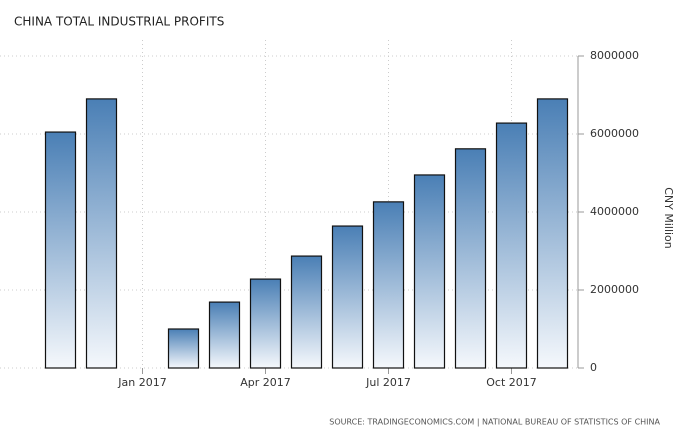  Describe the element at coordinates (614, 211) in the screenshot. I see `y-tick-label: 4000000` at that location.